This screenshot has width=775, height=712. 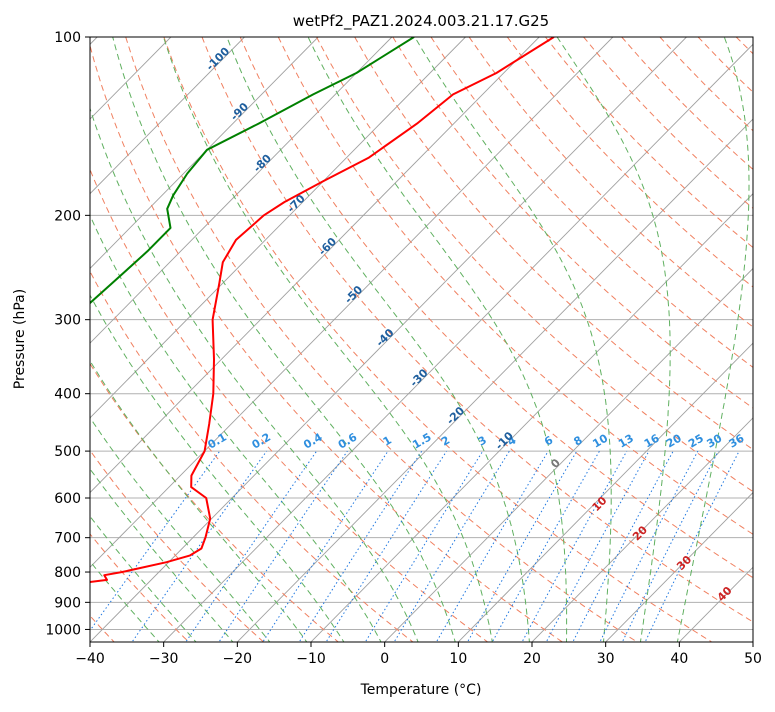 What do you see at coordinates (238, 659) in the screenshot?
I see `x-tick-label: −20` at bounding box center [238, 659].